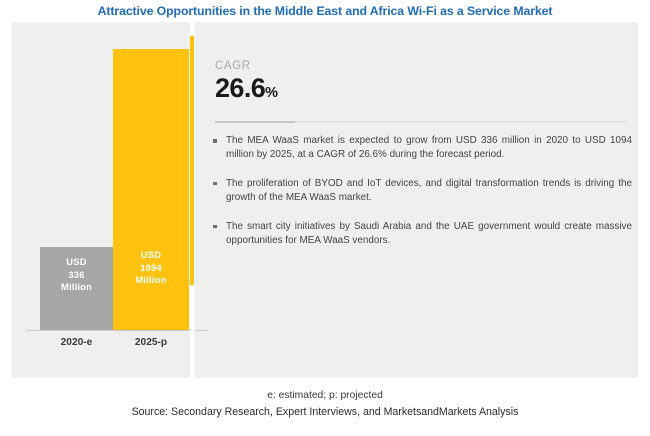 Image resolution: width=650 pixels, height=436 pixels. Describe the element at coordinates (76, 261) in the screenshot. I see `bar-2020-currency: USD` at that location.